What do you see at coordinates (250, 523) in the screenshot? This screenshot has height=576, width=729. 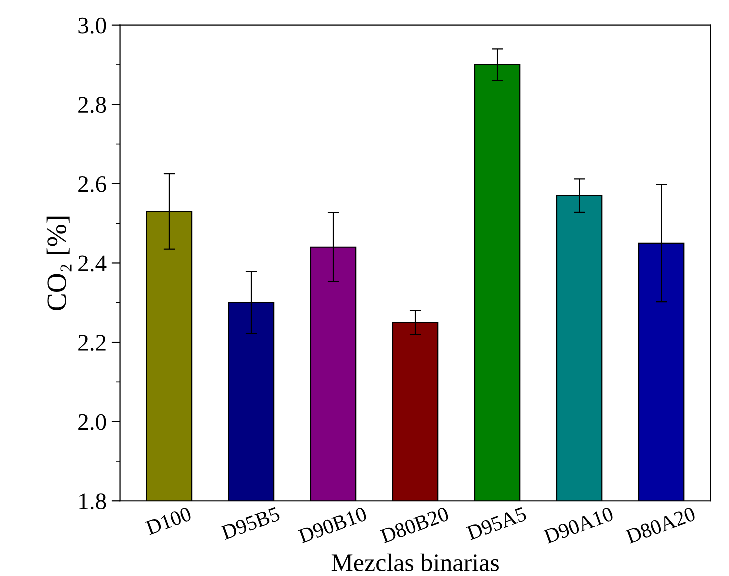 I see `x-tick-label: D95B5` at bounding box center [250, 523].